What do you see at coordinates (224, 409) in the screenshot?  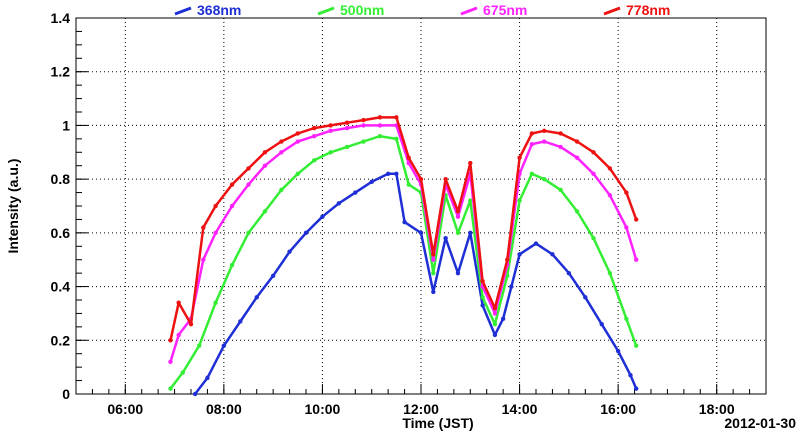 I see `x-tick-label: 08:00` at bounding box center [224, 409].